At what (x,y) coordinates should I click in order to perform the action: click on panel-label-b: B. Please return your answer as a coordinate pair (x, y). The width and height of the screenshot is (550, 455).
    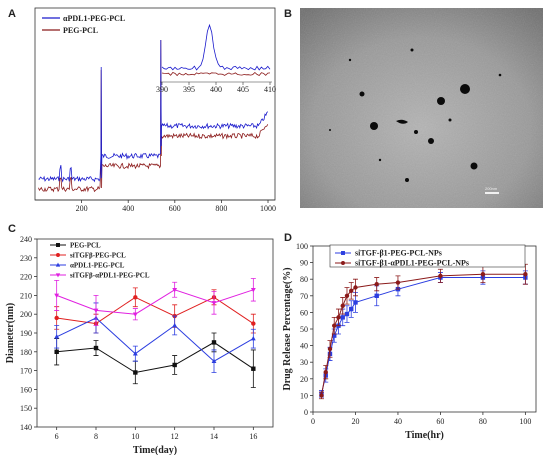
    Looking at the image, I should click on (288, 14).